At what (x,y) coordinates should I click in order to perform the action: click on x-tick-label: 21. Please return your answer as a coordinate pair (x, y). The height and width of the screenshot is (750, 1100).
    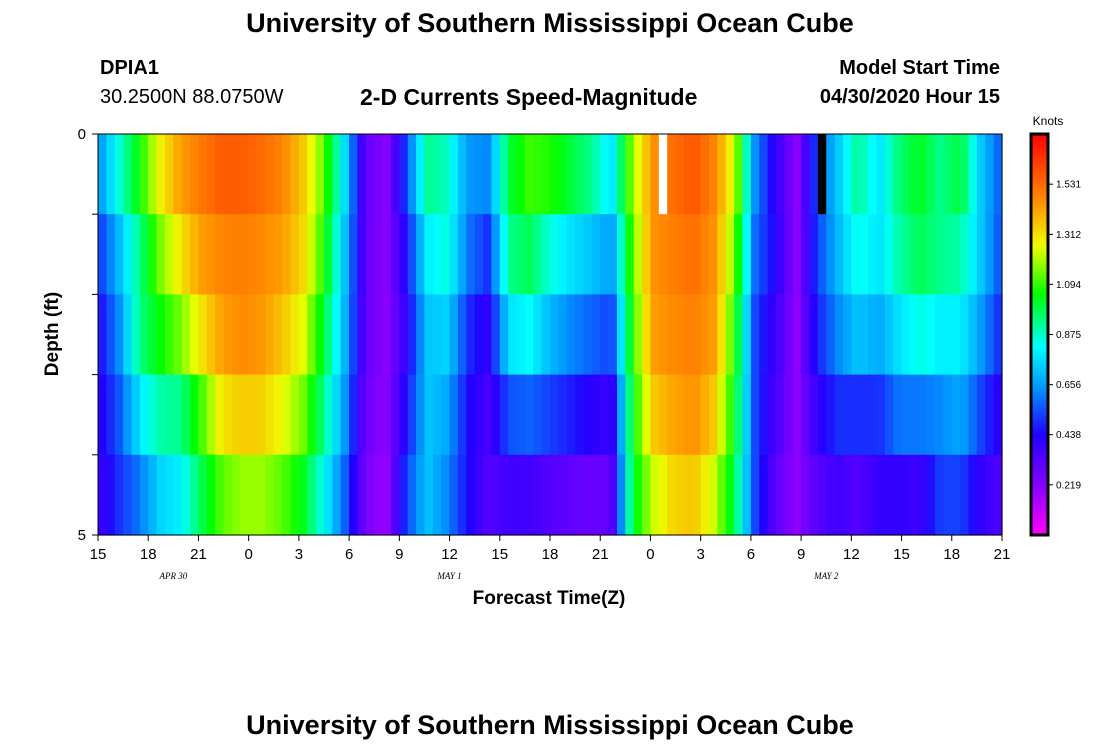
    Looking at the image, I should click on (198, 554).